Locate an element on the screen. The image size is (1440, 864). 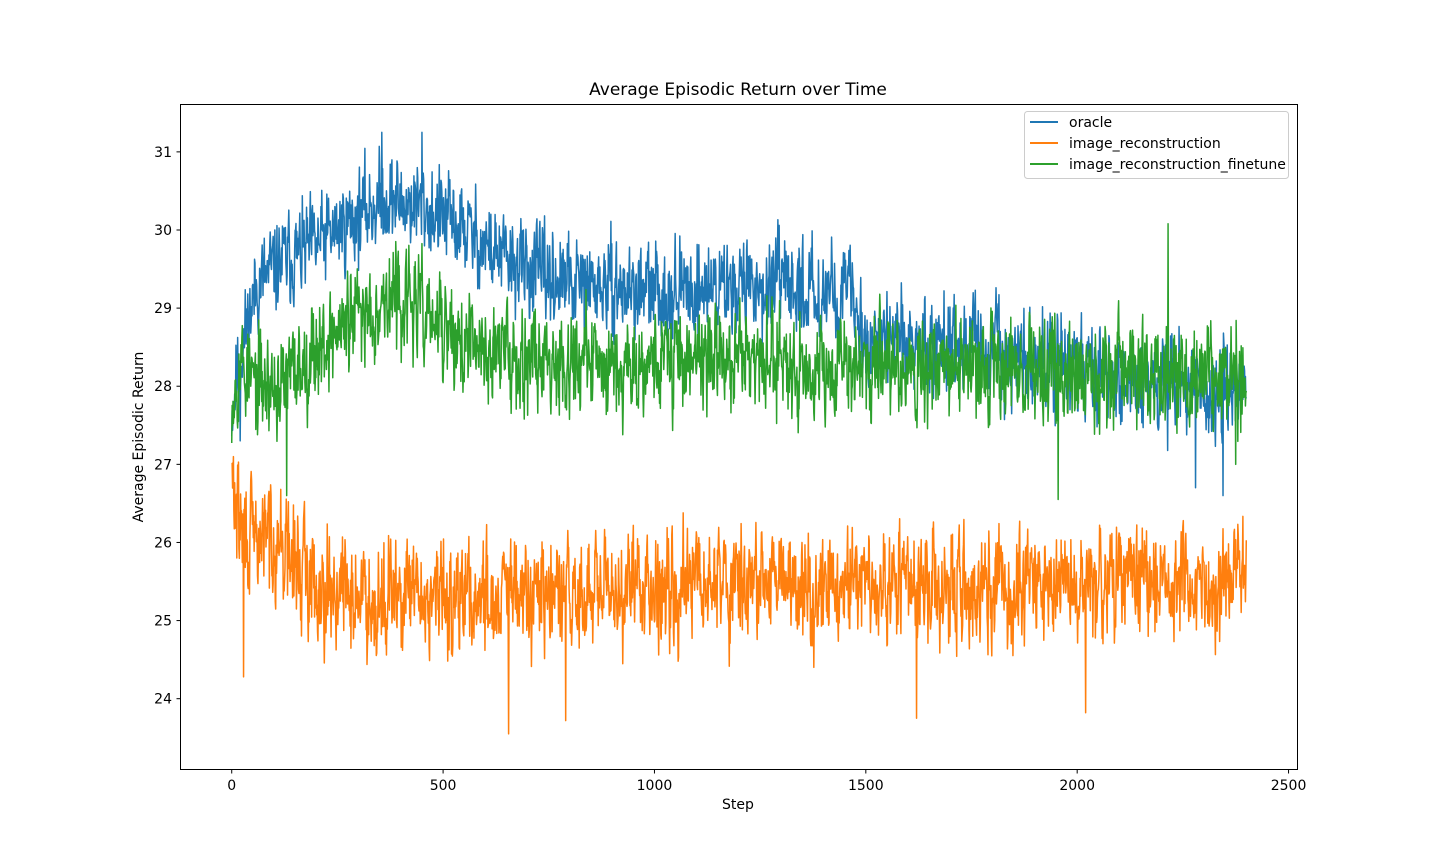
legend-frame is located at coordinates (1156, 145).